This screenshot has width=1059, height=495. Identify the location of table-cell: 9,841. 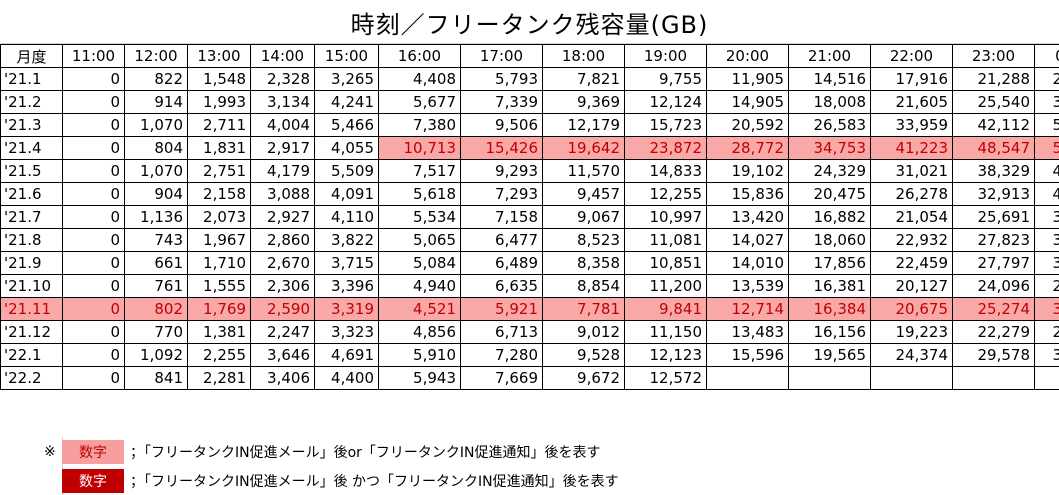
(665, 309).